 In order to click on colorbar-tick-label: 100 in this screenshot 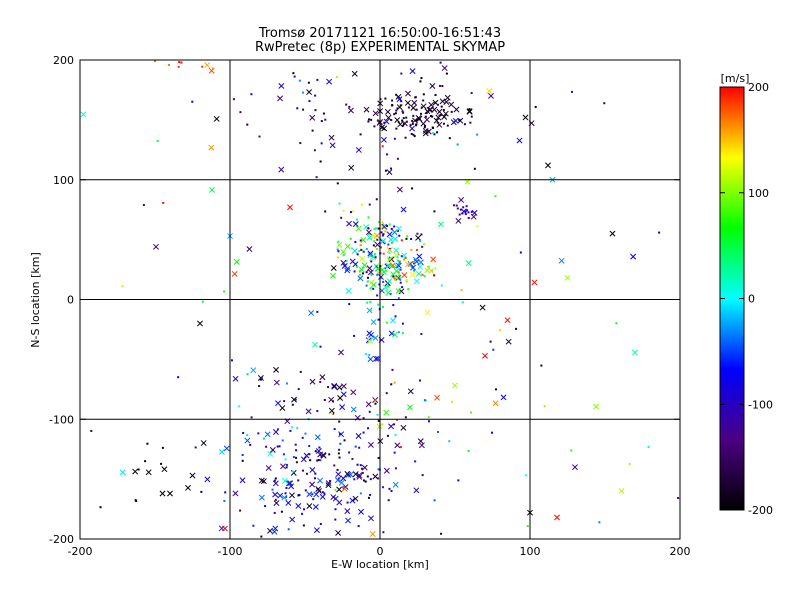, I will do `click(758, 193)`.